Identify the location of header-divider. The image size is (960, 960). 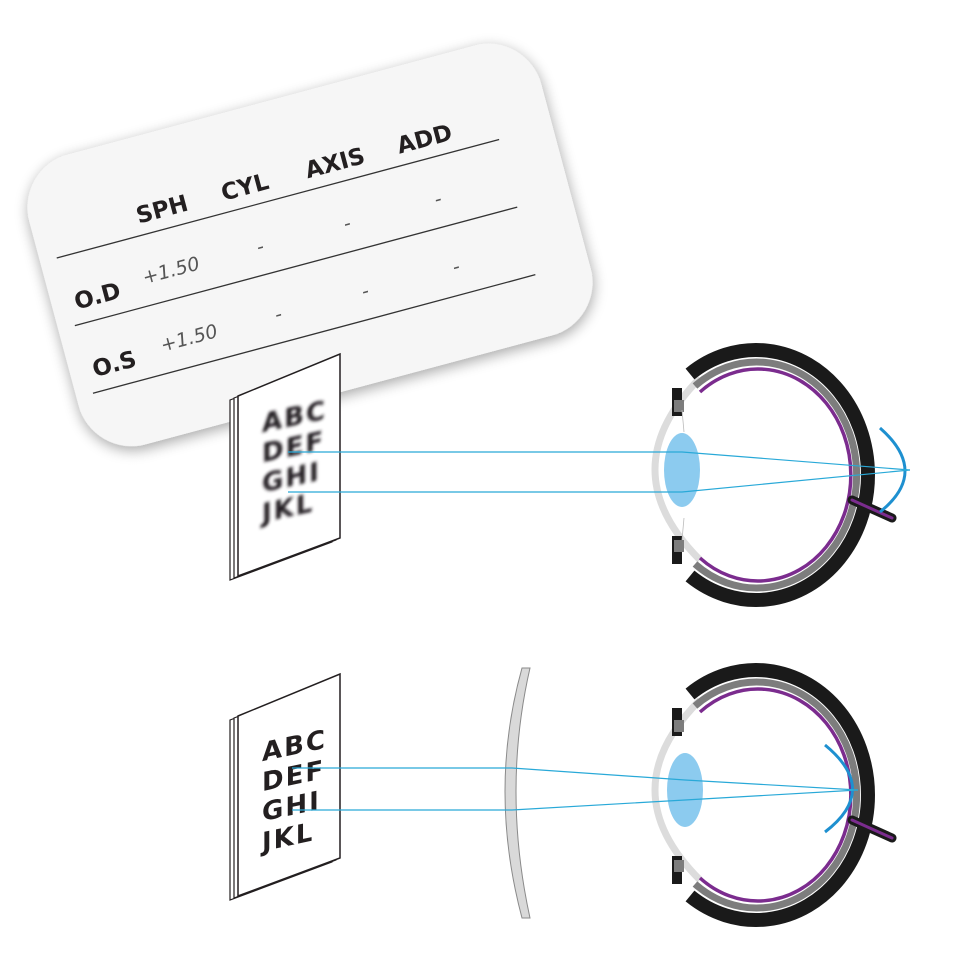
(278, 198).